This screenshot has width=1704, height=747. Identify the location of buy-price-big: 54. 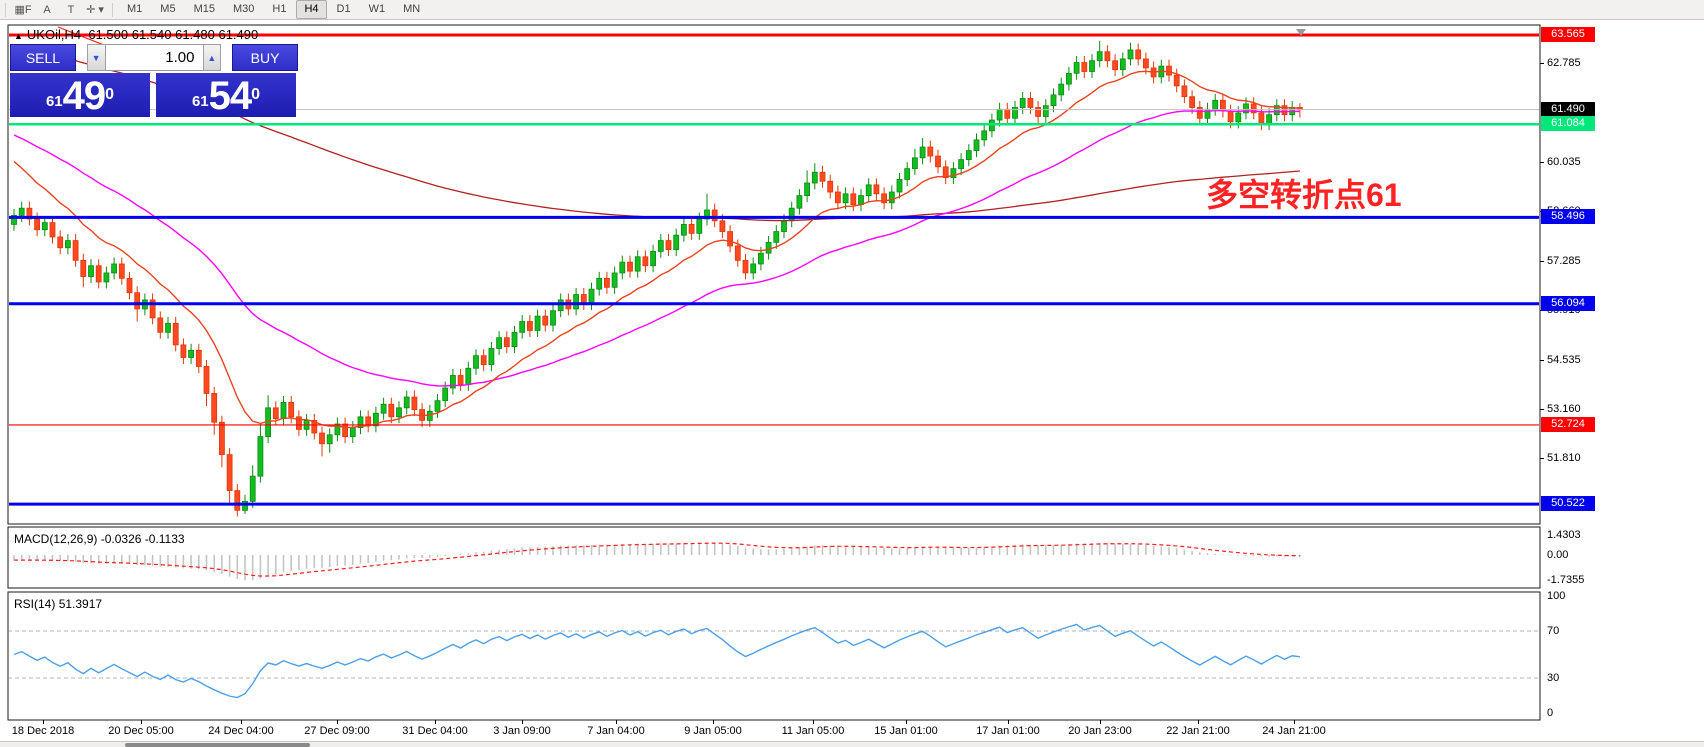
(230, 96).